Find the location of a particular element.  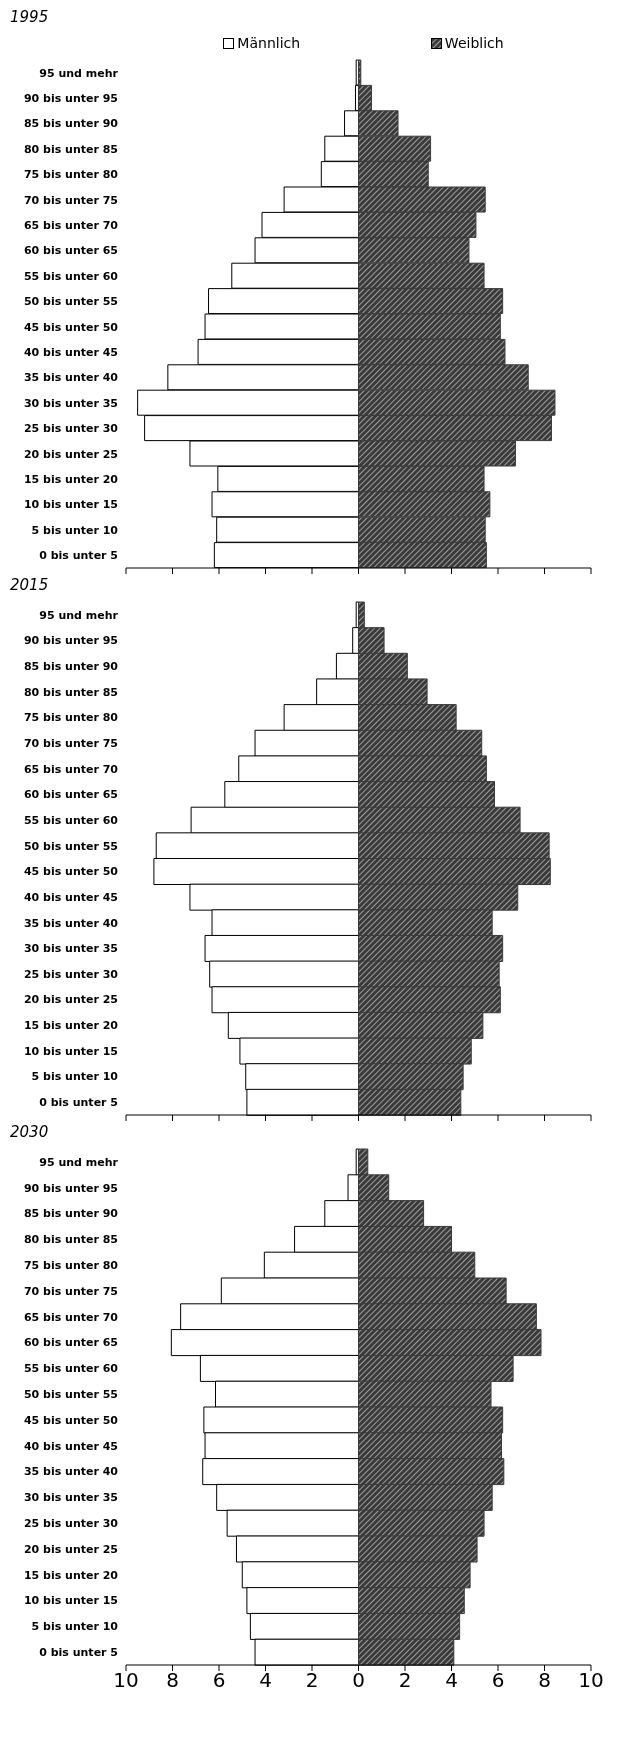

chart-title: 2030 is located at coordinates (29, 1133).